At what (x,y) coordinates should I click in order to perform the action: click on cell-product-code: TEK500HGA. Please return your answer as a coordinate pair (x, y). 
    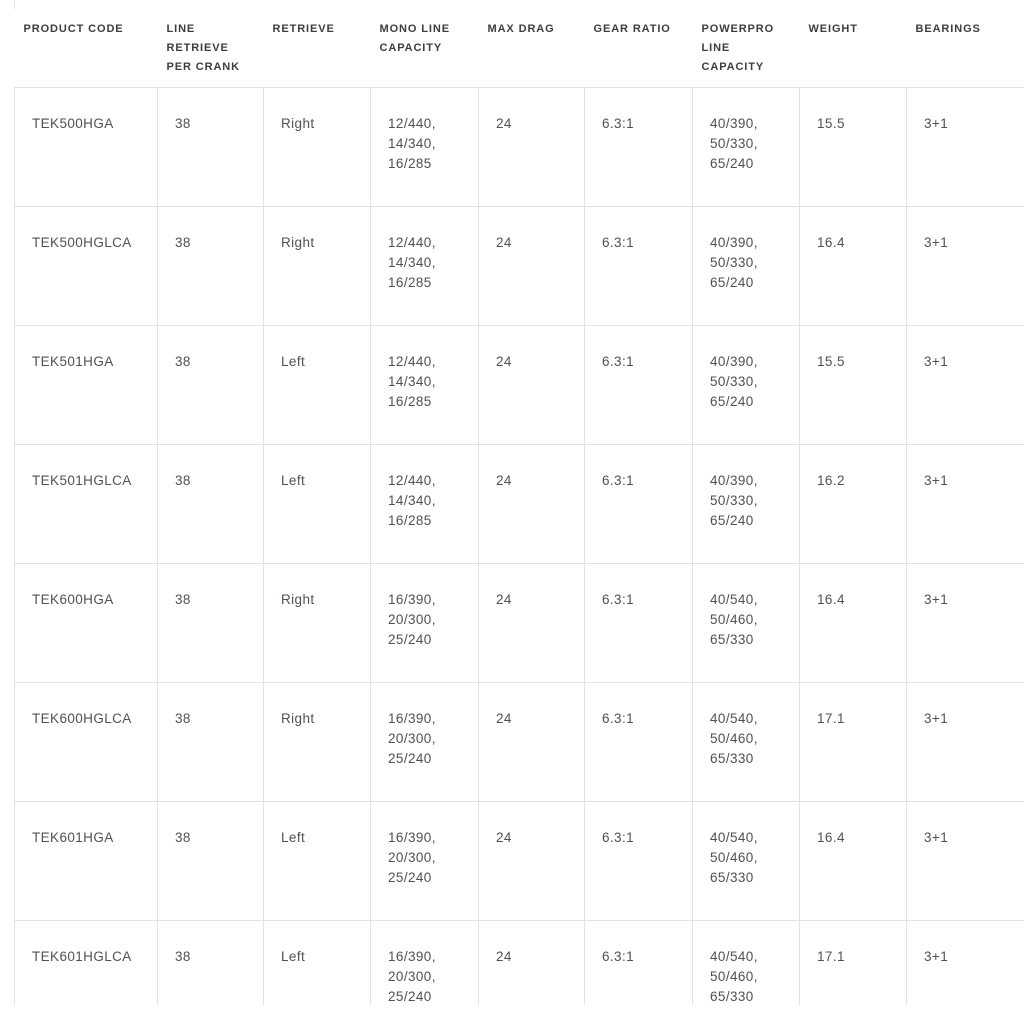
    Looking at the image, I should click on (86, 146).